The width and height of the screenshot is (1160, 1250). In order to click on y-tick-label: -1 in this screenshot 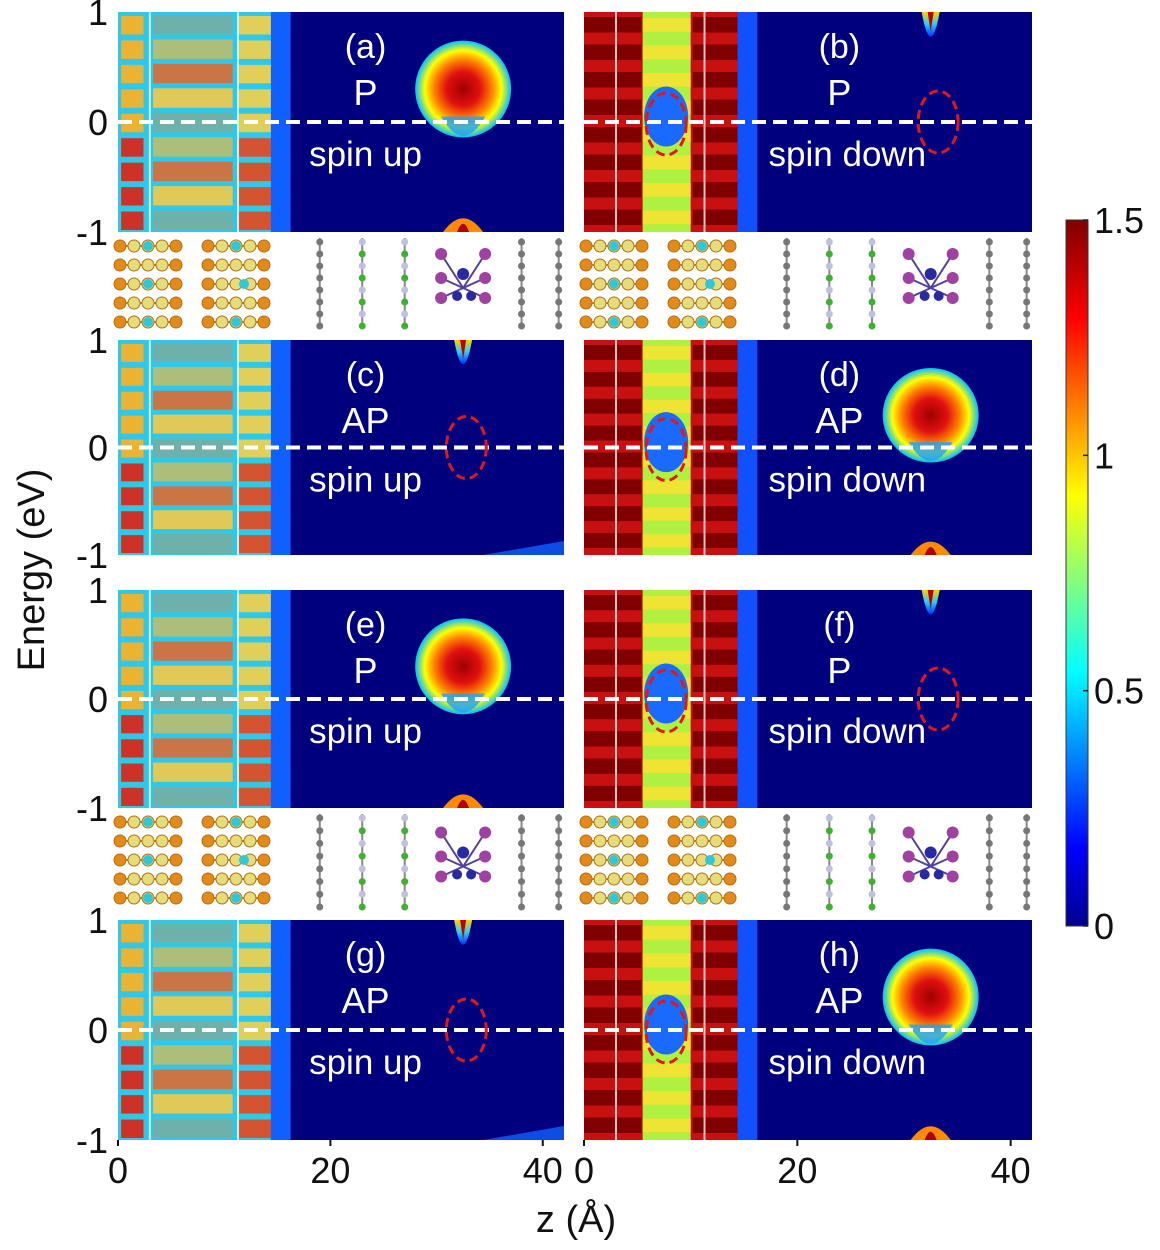, I will do `click(92, 555)`.